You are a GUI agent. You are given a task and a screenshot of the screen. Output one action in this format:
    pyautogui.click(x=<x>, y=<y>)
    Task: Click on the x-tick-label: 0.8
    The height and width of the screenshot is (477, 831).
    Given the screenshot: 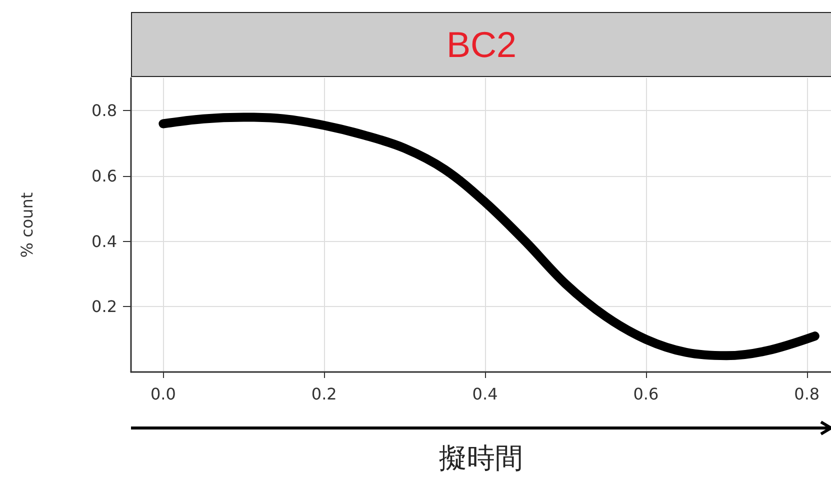 What is the action you would take?
    pyautogui.click(x=807, y=394)
    